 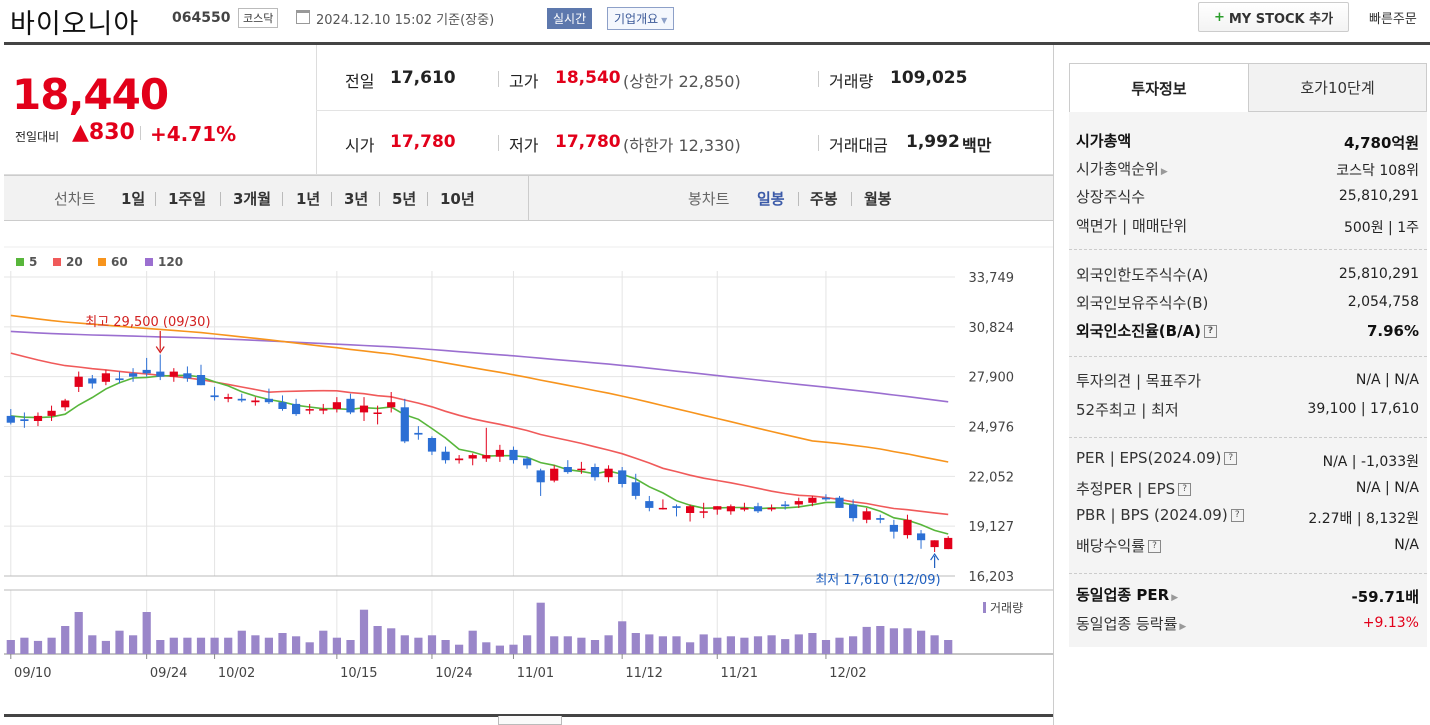 What do you see at coordinates (878, 199) in the screenshot?
I see `tab-monthly: 월봉` at bounding box center [878, 199].